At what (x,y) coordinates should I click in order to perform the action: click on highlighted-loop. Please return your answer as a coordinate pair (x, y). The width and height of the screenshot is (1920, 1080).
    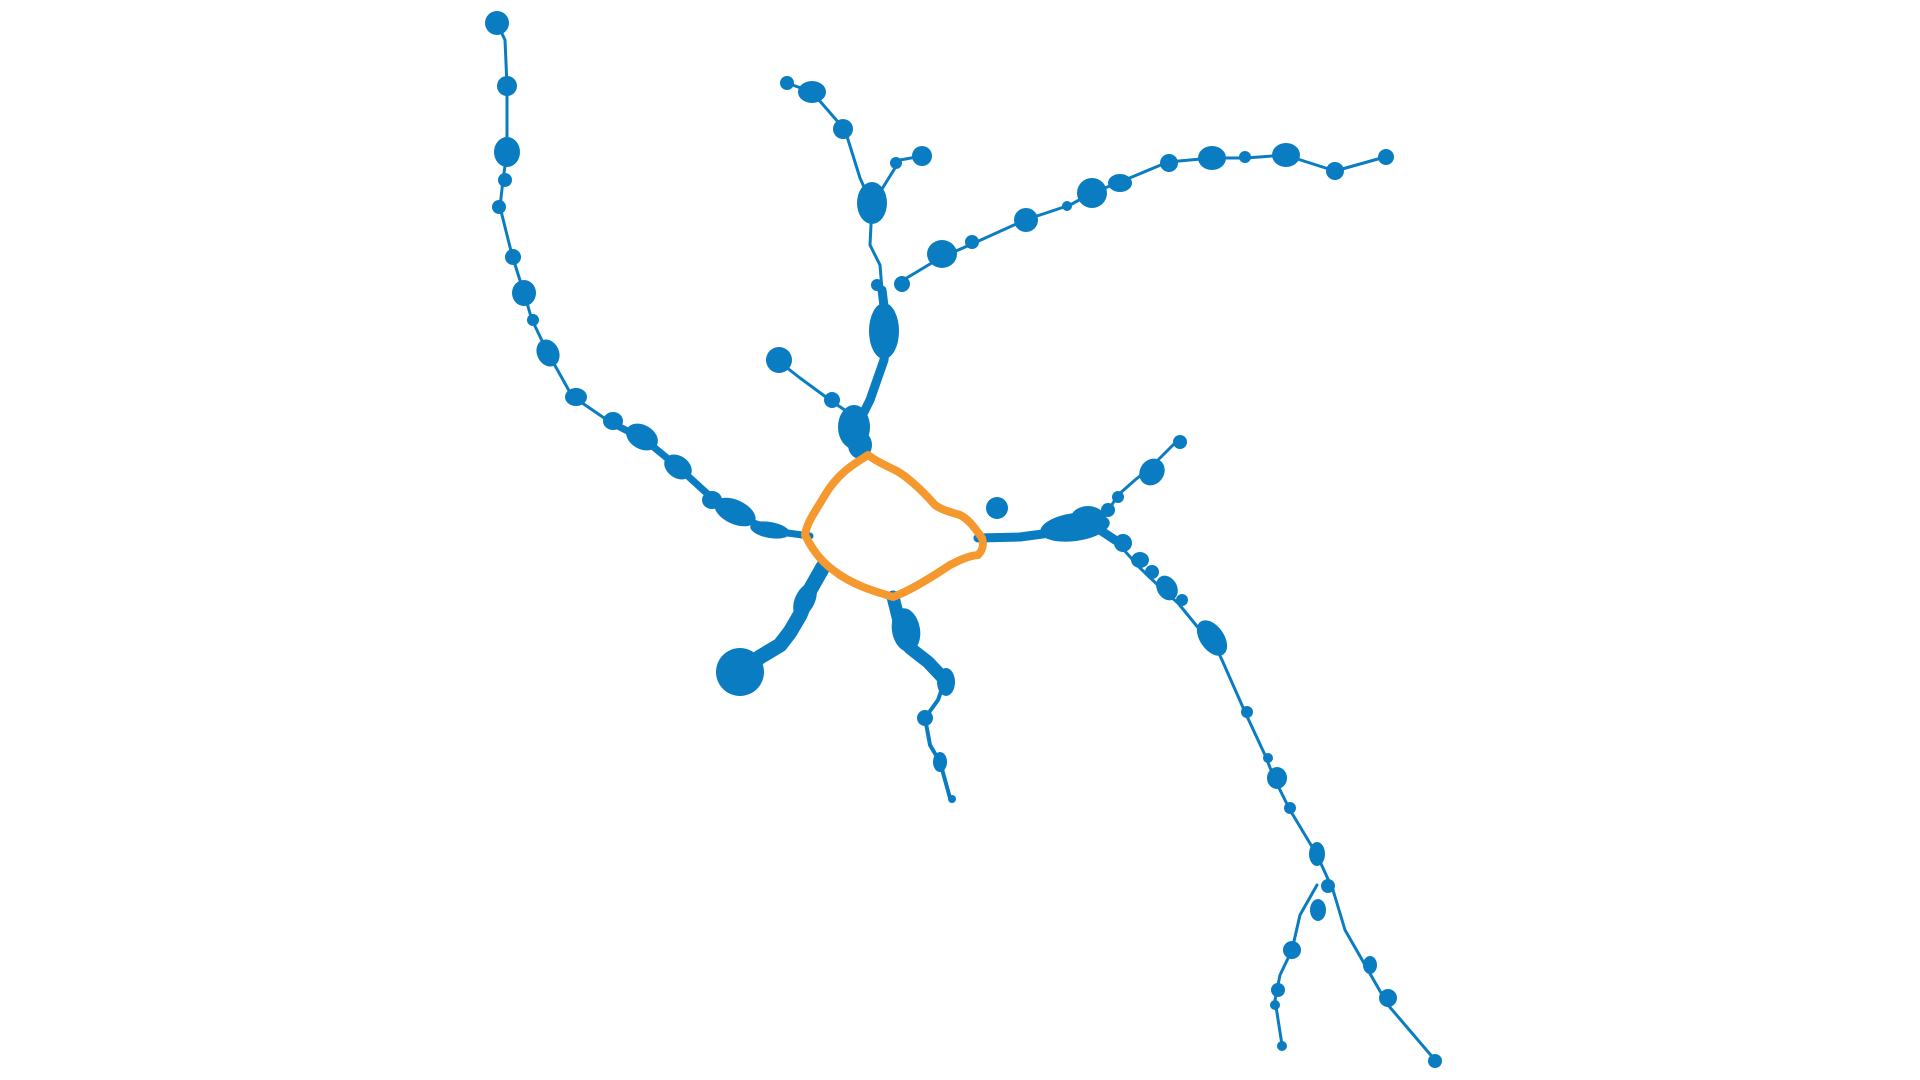
    Looking at the image, I should click on (894, 526).